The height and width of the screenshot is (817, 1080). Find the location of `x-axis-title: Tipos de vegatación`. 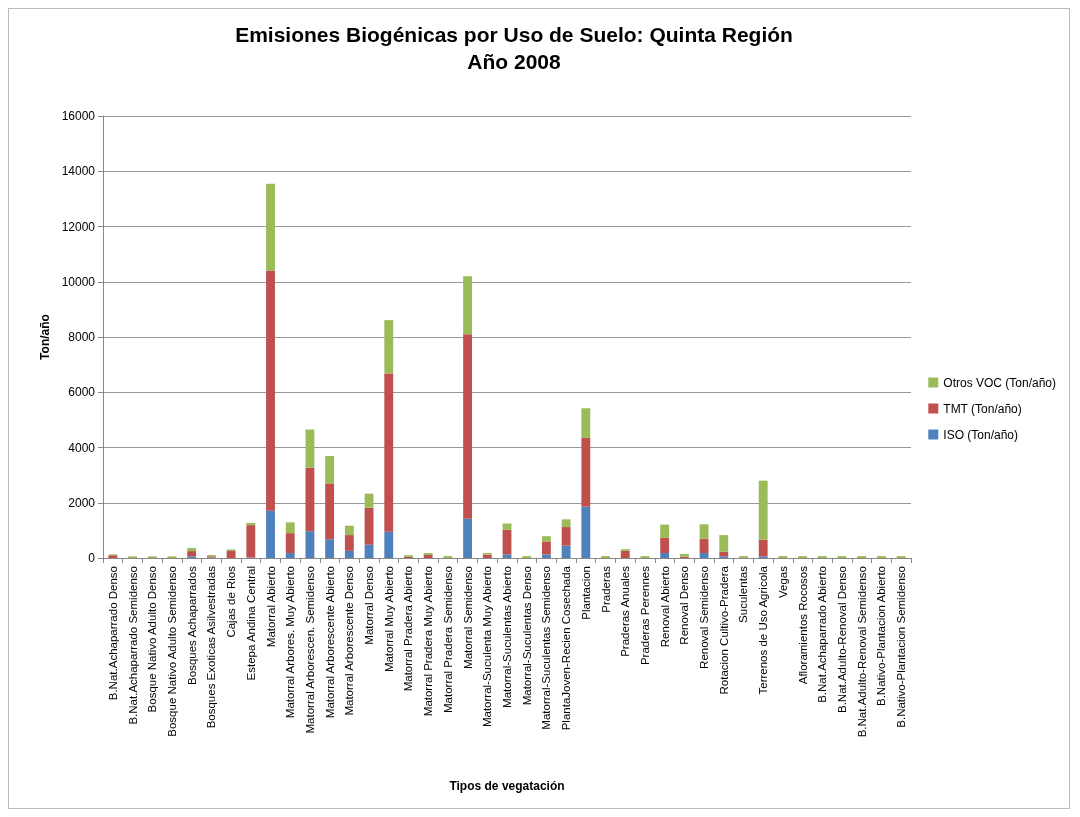

x-axis-title: Tipos de vegatación is located at coordinates (507, 786).